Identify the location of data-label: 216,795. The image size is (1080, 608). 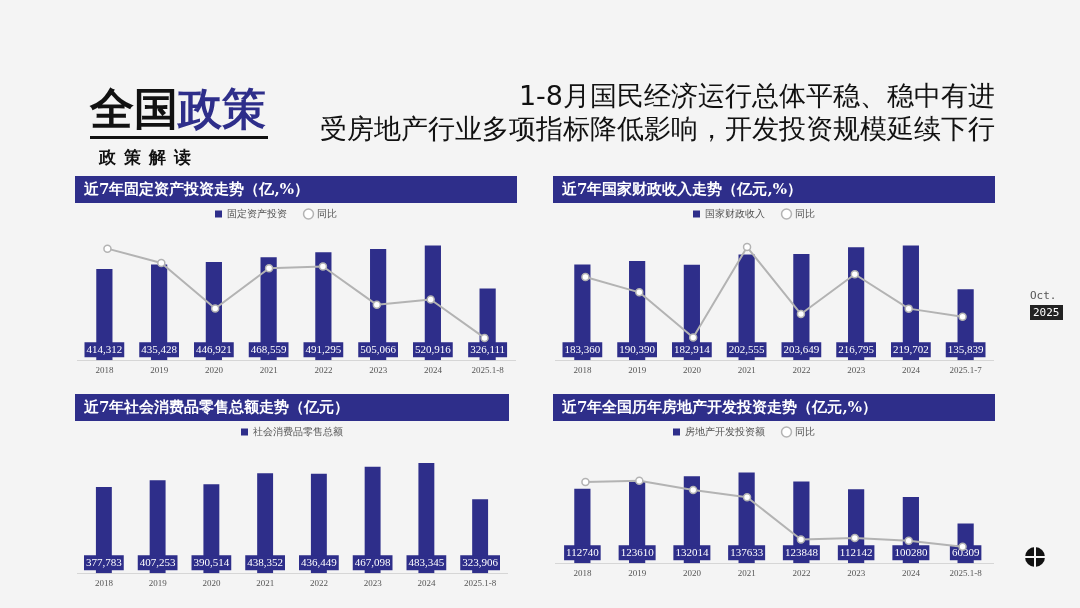
(856, 349).